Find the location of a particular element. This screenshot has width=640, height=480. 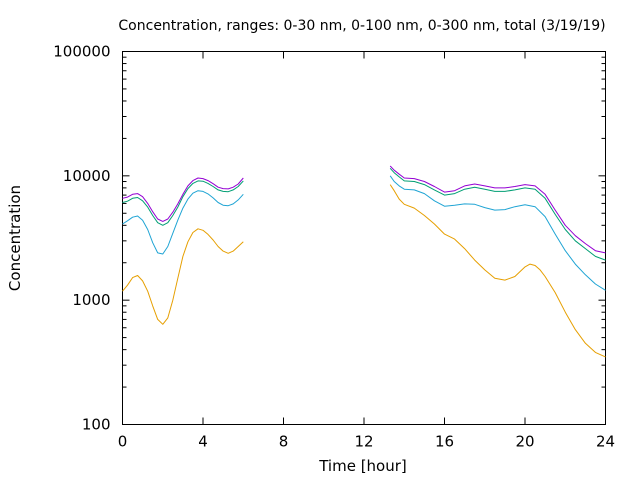

x-tick-label: 4 is located at coordinates (203, 442).